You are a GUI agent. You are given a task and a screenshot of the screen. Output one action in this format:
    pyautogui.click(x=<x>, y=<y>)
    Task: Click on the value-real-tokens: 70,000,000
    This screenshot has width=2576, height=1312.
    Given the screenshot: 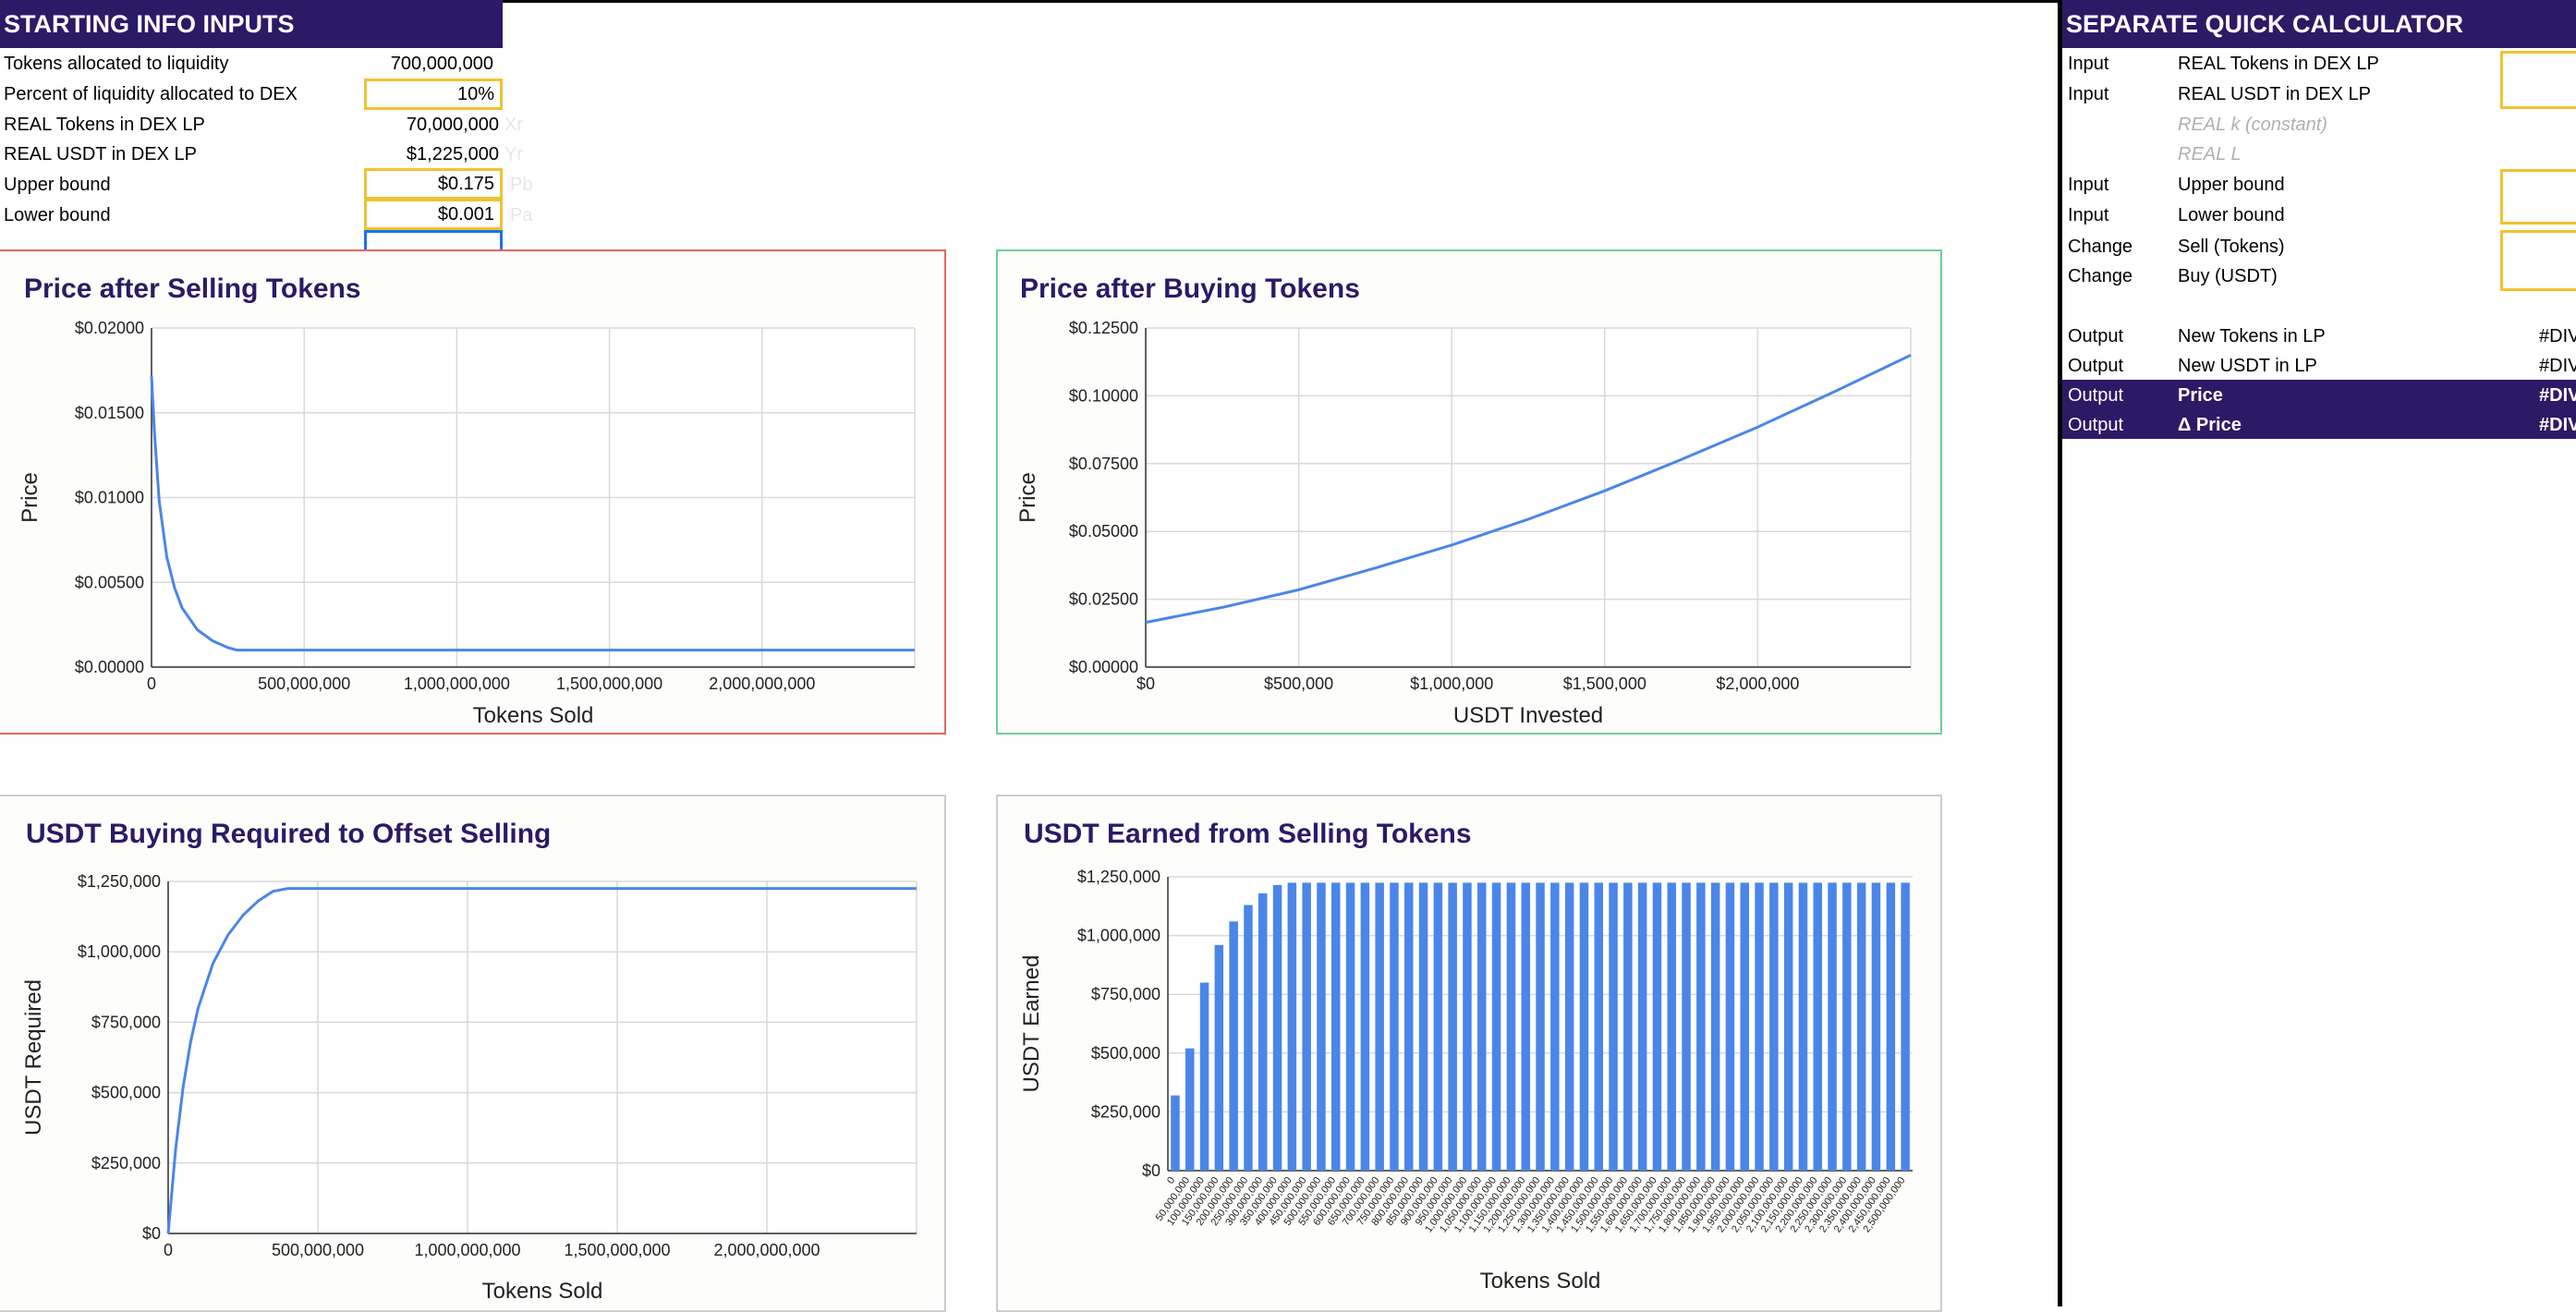 What is the action you would take?
    pyautogui.click(x=452, y=125)
    